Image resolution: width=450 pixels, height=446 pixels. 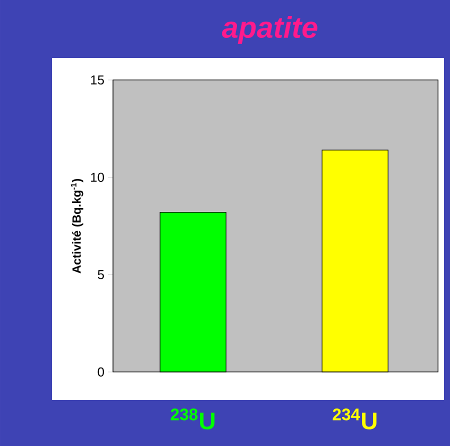 What do you see at coordinates (97, 177) in the screenshot?
I see `y-tick-label: 10` at bounding box center [97, 177].